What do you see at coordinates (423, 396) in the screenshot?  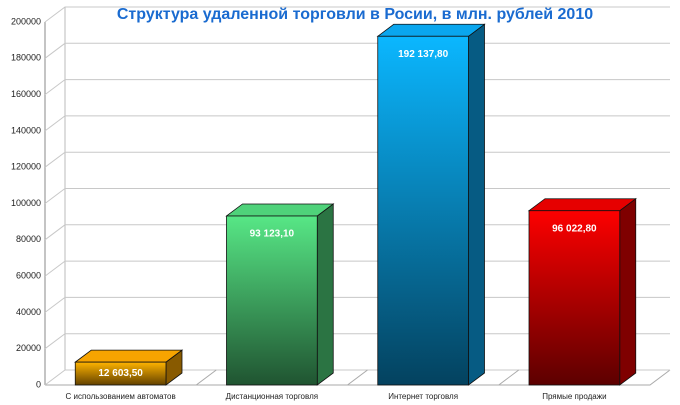 I see `x-tick-label: Интернет торговля` at bounding box center [423, 396].